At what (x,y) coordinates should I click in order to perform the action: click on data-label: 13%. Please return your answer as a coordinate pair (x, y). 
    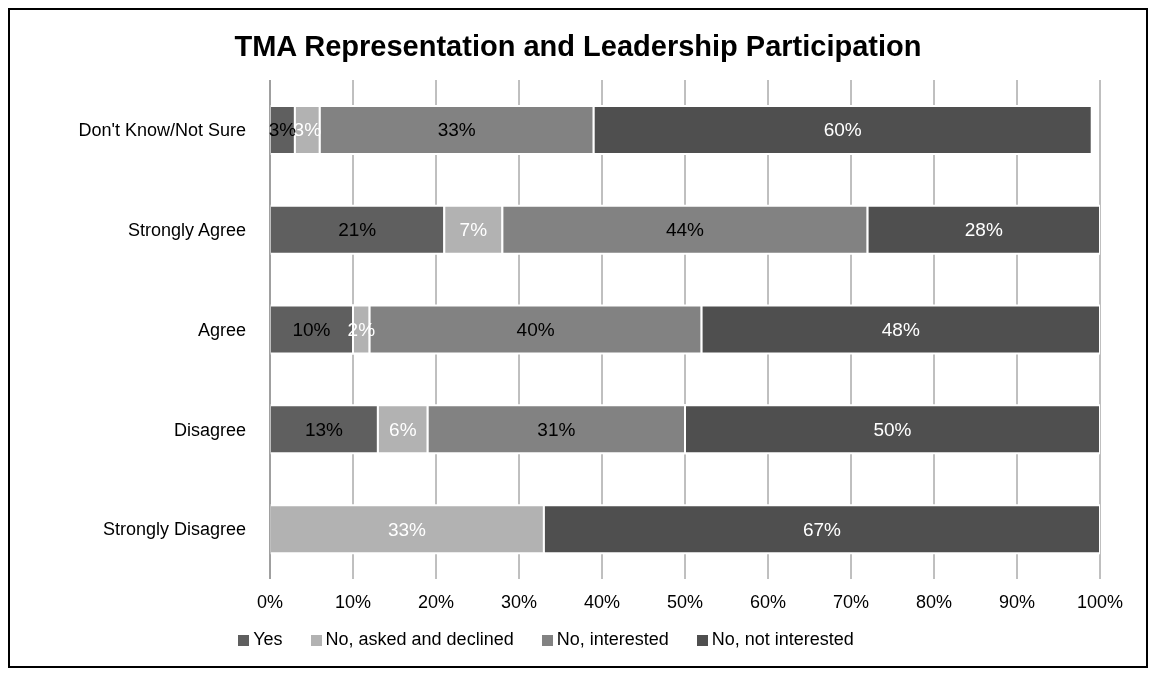
    Looking at the image, I should click on (324, 429).